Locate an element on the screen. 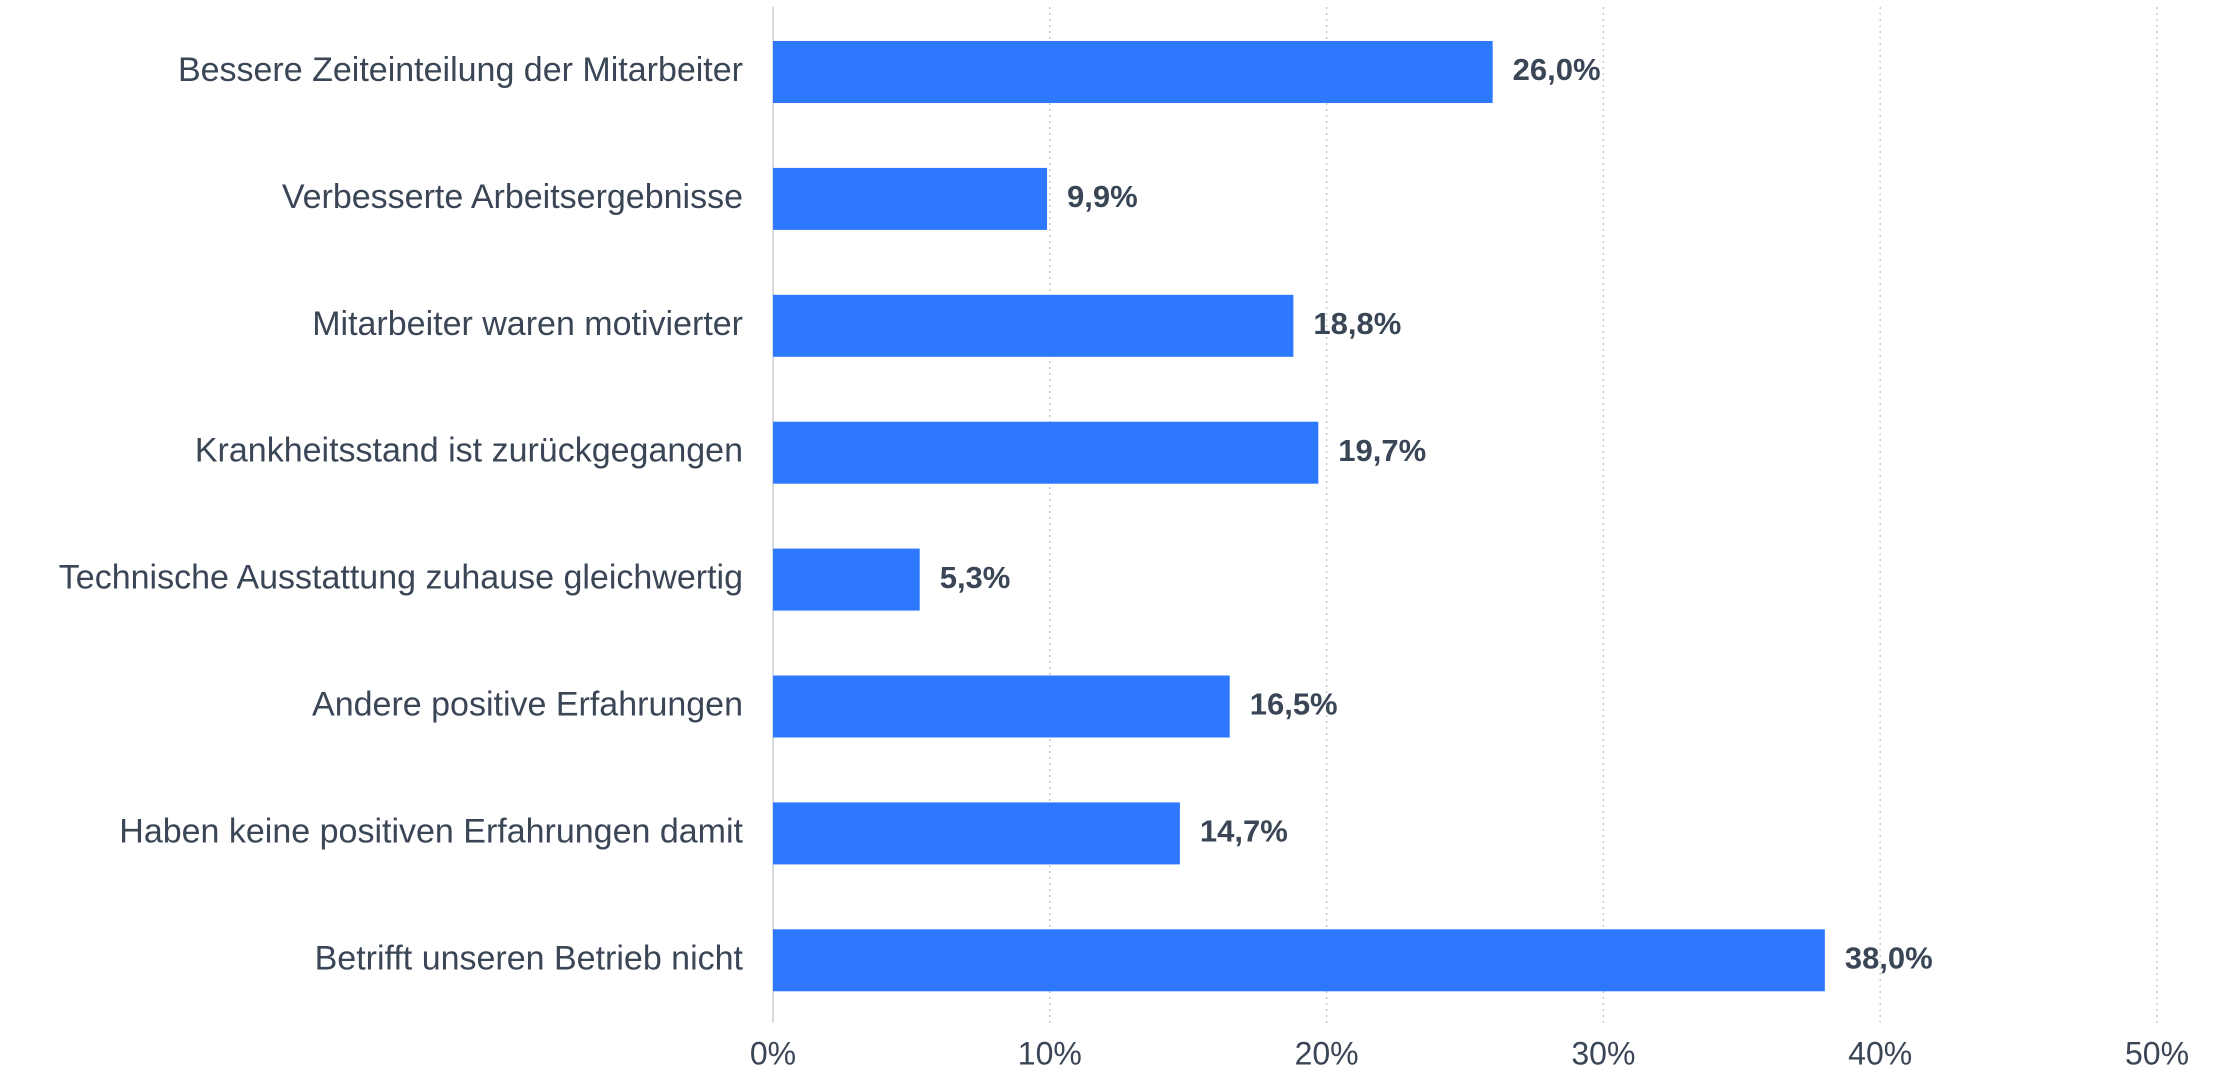  category-label: Bessere Zeiteinteilung der Mitarbeiter is located at coordinates (460, 70).